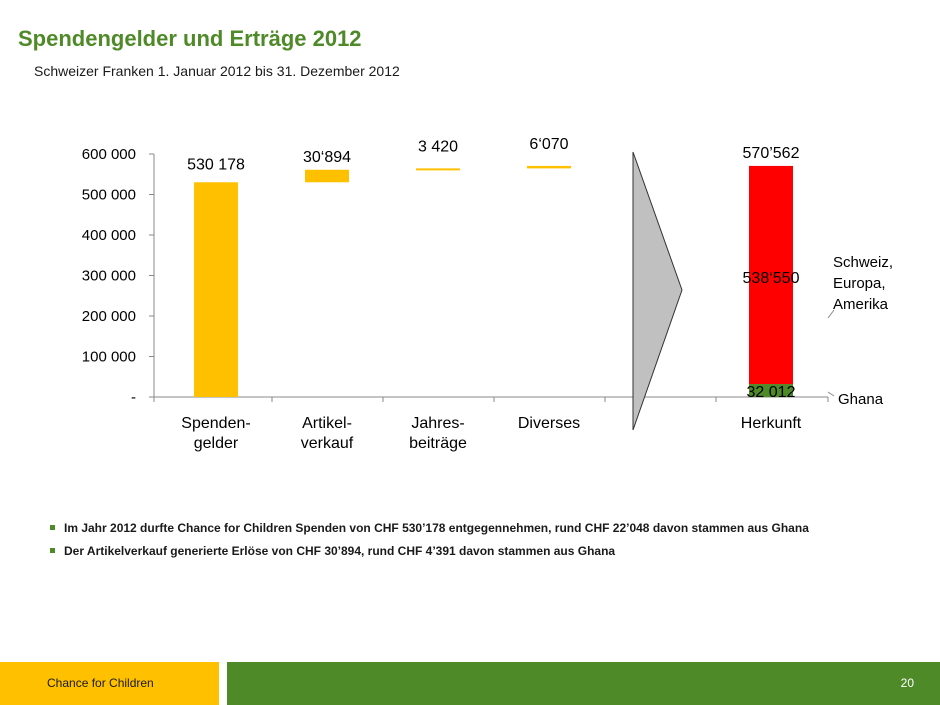  What do you see at coordinates (771, 278) in the screenshot?
I see `segment-label-schweiz: 538‘550` at bounding box center [771, 278].